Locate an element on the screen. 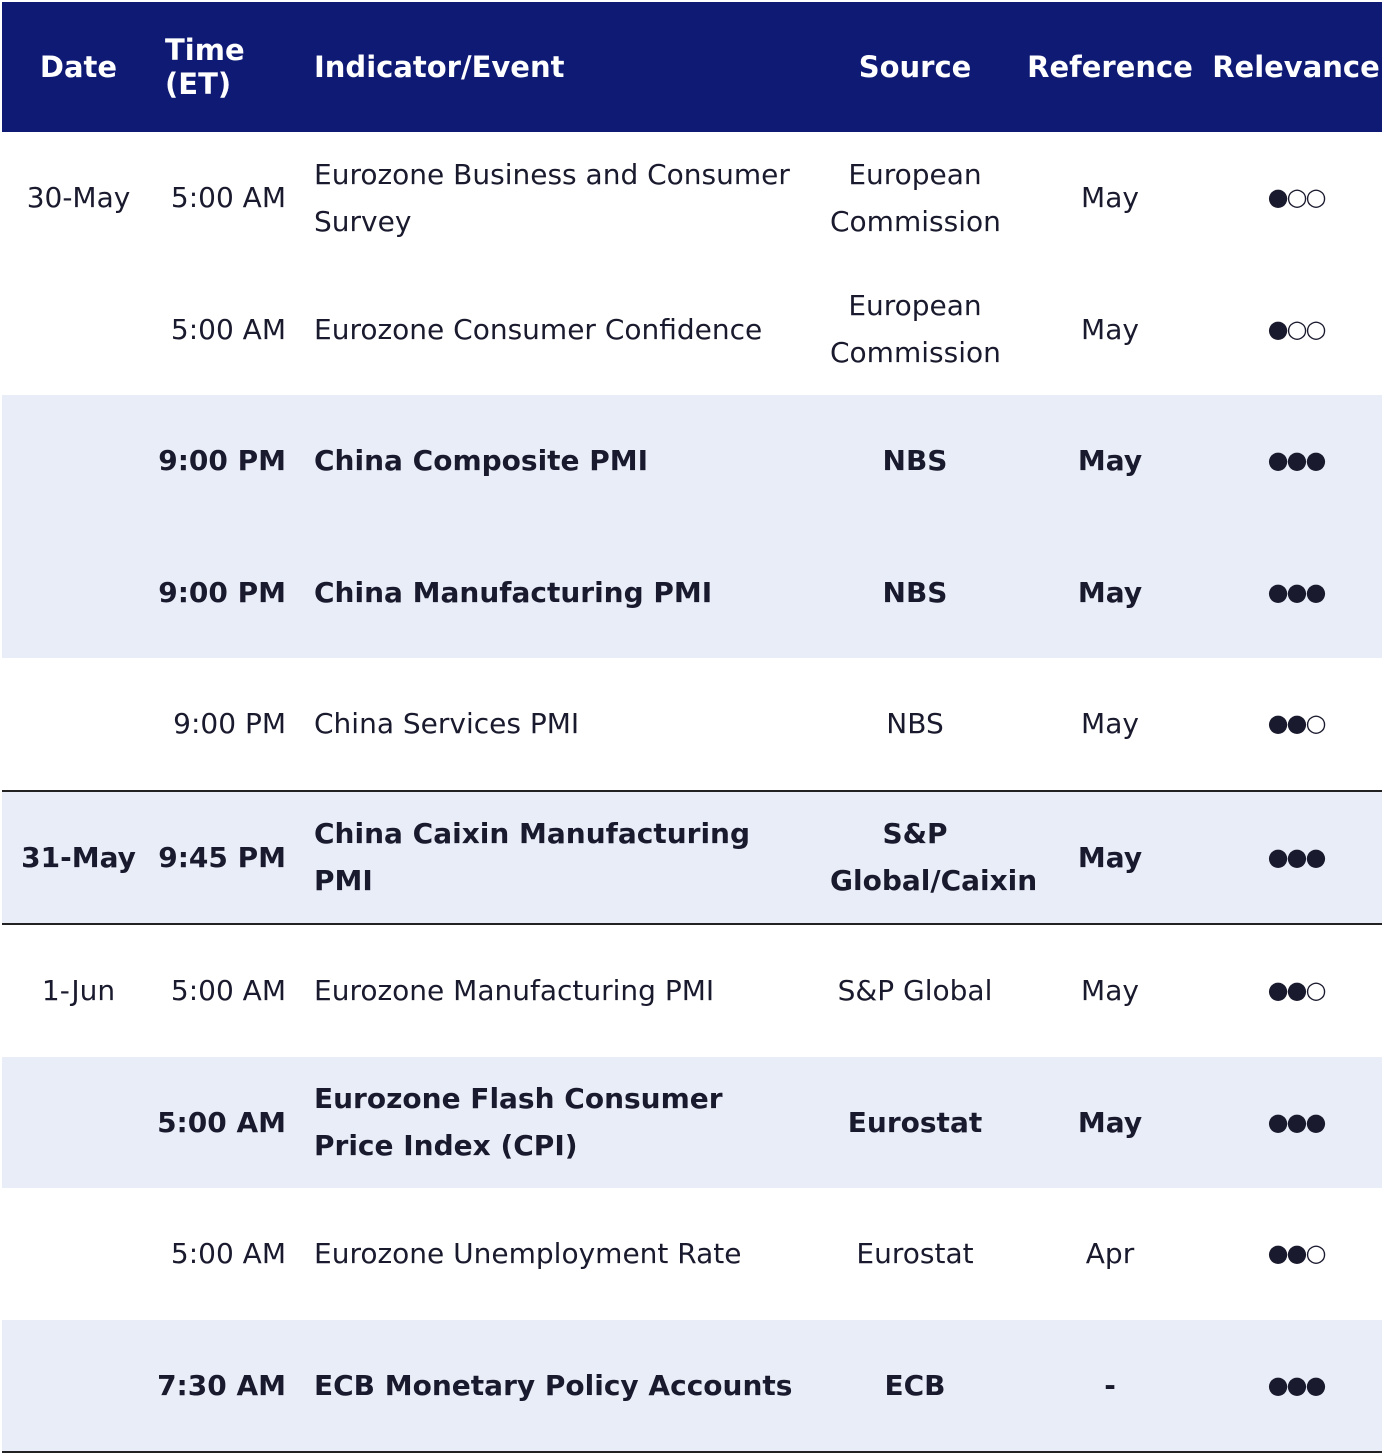 This screenshot has width=1384, height=1454. event-cell: China Composite PMI is located at coordinates (560, 461).